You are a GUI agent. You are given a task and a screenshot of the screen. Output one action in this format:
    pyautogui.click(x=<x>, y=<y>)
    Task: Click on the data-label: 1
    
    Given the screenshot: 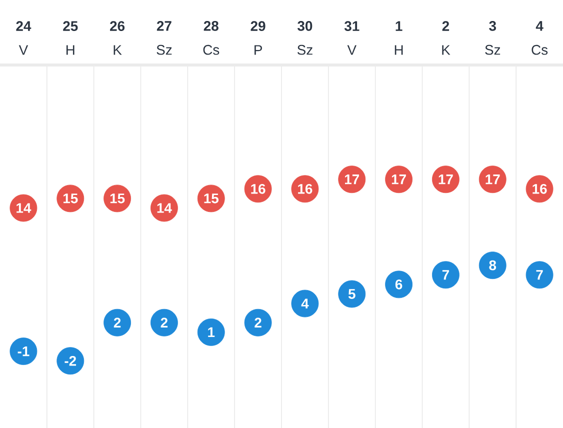 What is the action you would take?
    pyautogui.click(x=211, y=332)
    